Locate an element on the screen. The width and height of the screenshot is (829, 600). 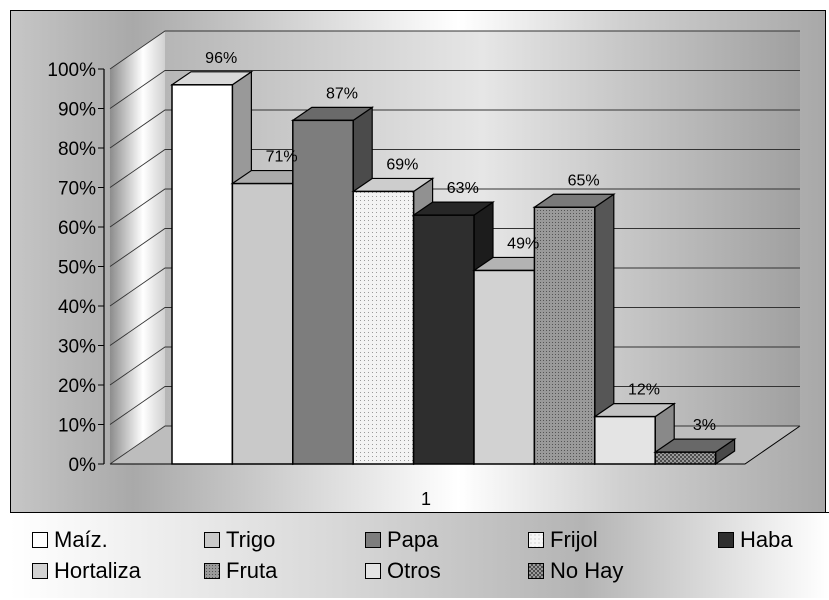
data-label: 3% is located at coordinates (704, 425).